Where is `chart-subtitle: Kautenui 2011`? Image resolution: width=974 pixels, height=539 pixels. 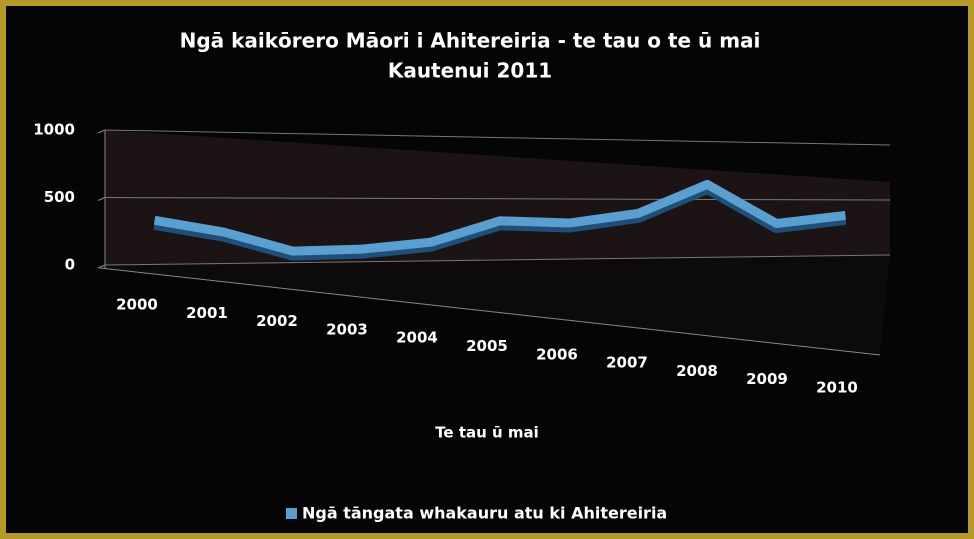 chart-subtitle: Kautenui 2011 is located at coordinates (470, 71).